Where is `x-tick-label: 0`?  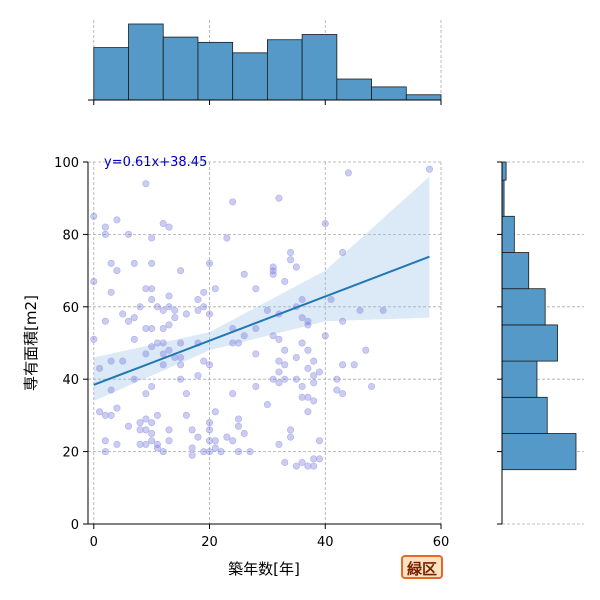
x-tick-label: 0 is located at coordinates (94, 542).